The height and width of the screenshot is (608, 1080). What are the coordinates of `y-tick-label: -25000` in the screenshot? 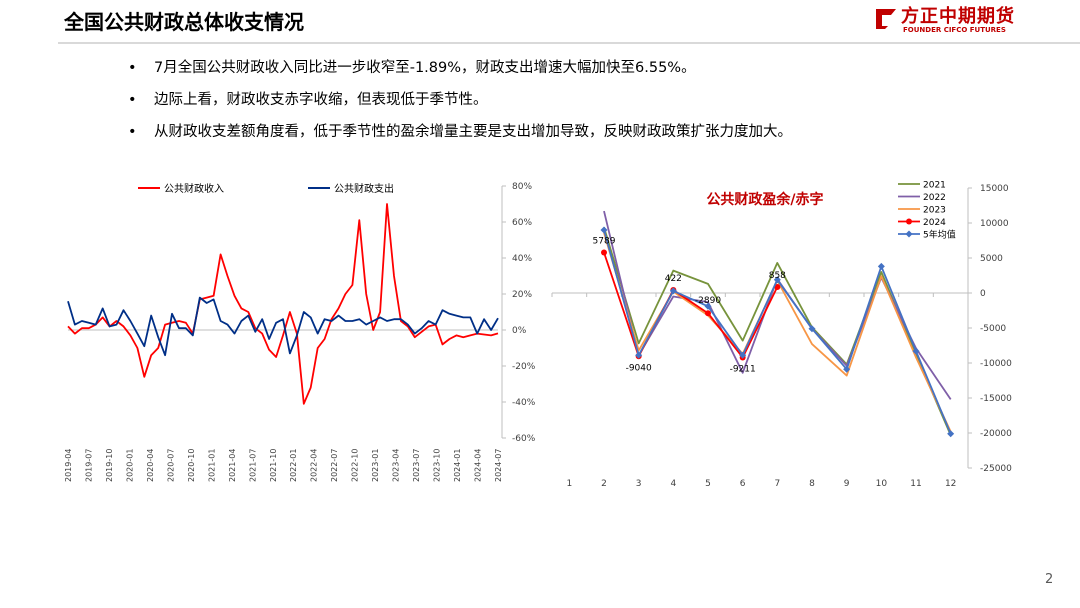 It's located at (996, 469).